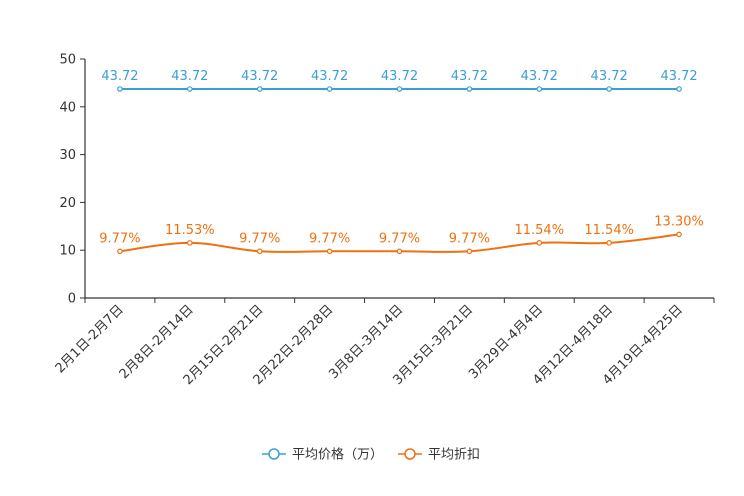  I want to click on legend-label: 平均折扣, so click(454, 455).